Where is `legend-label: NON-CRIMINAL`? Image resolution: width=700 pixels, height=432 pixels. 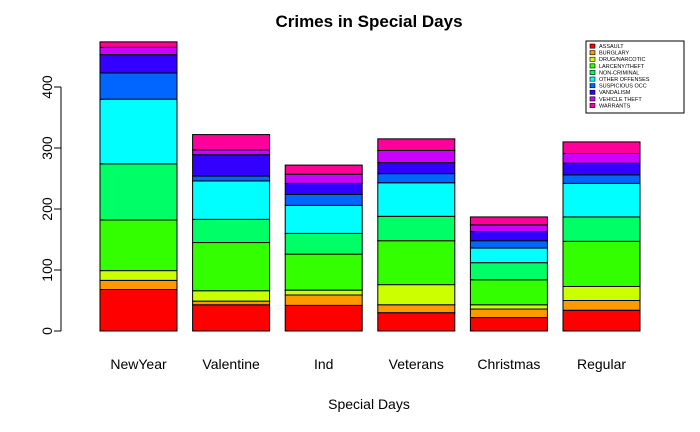
legend-label: NON-CRIMINAL is located at coordinates (619, 73).